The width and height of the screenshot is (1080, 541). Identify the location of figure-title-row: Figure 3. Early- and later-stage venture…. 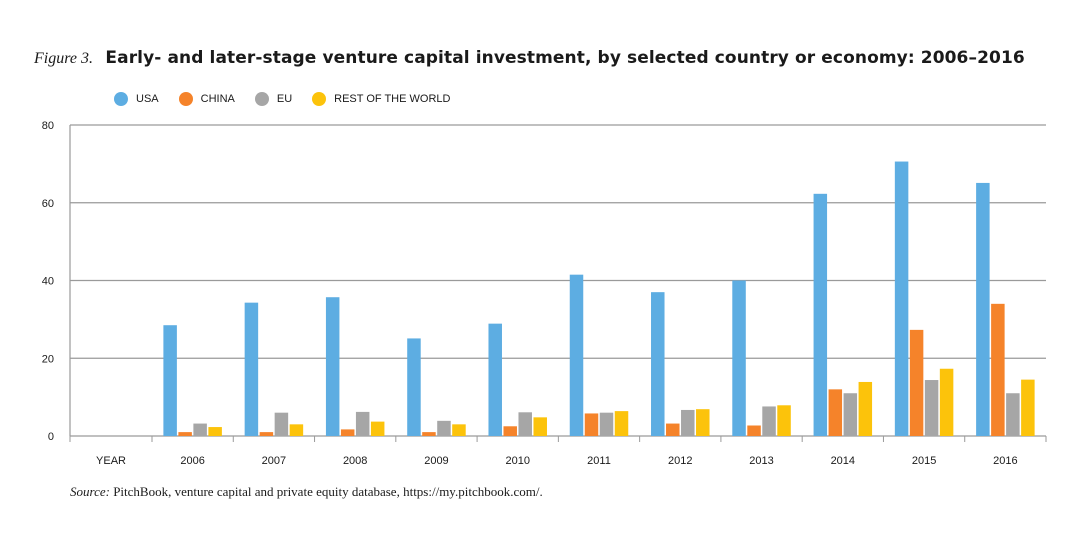
(529, 58).